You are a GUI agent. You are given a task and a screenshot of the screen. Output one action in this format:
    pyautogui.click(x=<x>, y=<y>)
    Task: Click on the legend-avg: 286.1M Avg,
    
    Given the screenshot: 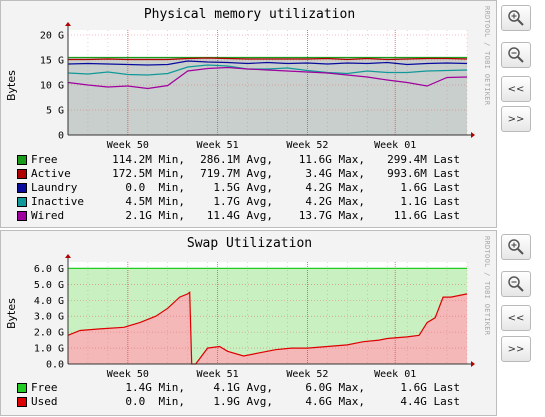 What is the action you would take?
    pyautogui.click(x=236, y=159)
    